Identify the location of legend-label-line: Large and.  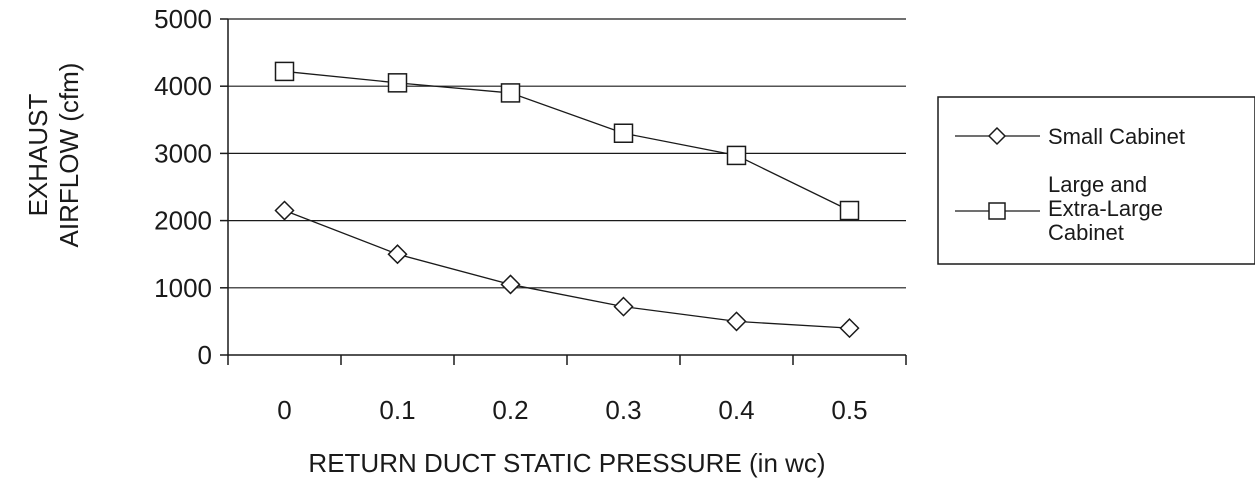
(1097, 184).